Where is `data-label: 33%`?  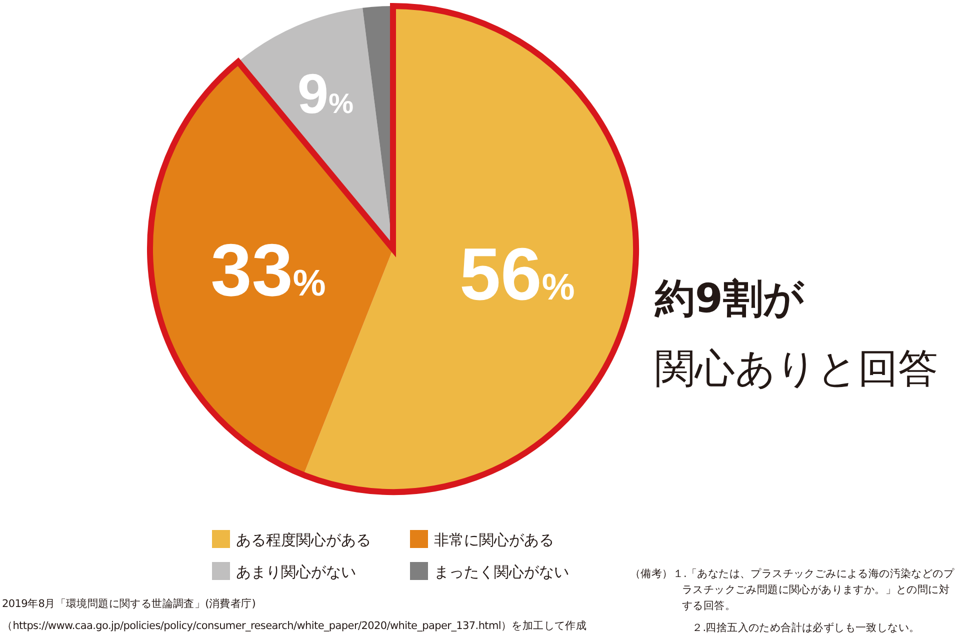
data-label: 33% is located at coordinates (268, 270).